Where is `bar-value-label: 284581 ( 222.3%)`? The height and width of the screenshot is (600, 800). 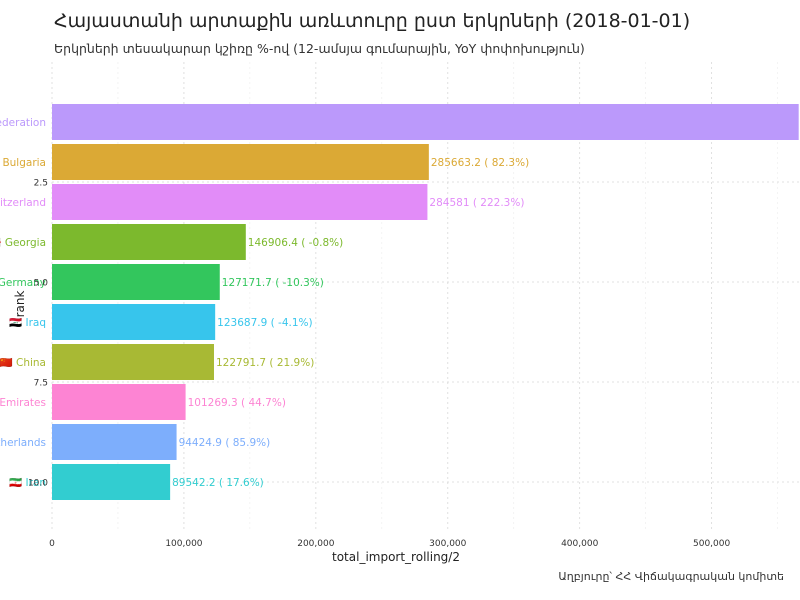 bar-value-label: 284581 ( 222.3%) is located at coordinates (476, 203).